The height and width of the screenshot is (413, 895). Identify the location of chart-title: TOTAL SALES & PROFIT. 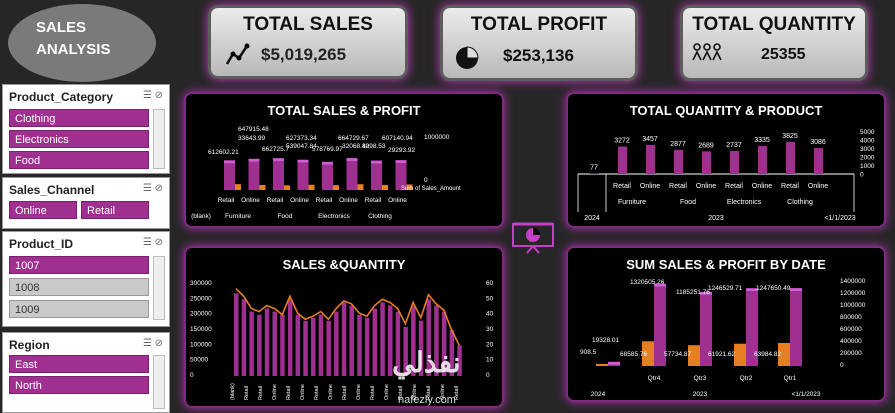
(344, 110).